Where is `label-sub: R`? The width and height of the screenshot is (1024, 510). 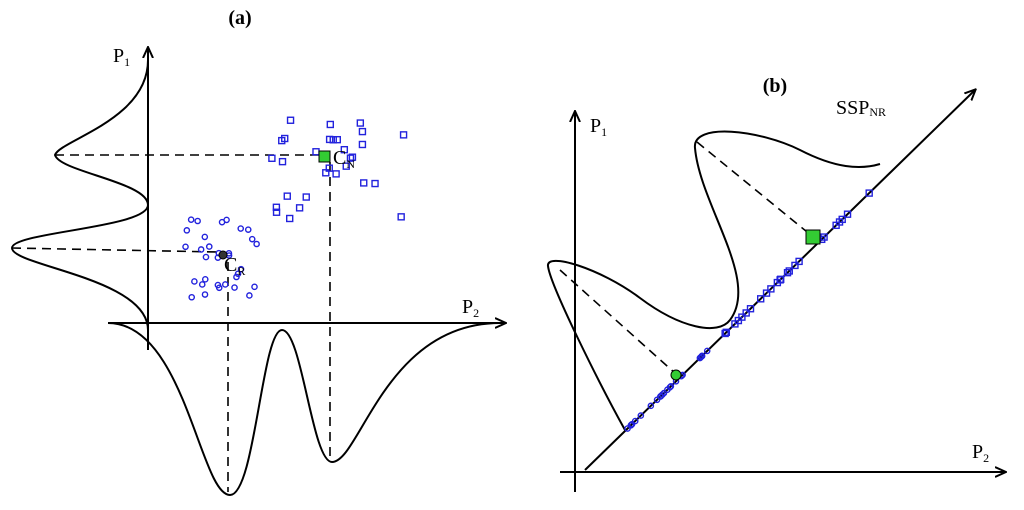 label-sub: R is located at coordinates (241, 271).